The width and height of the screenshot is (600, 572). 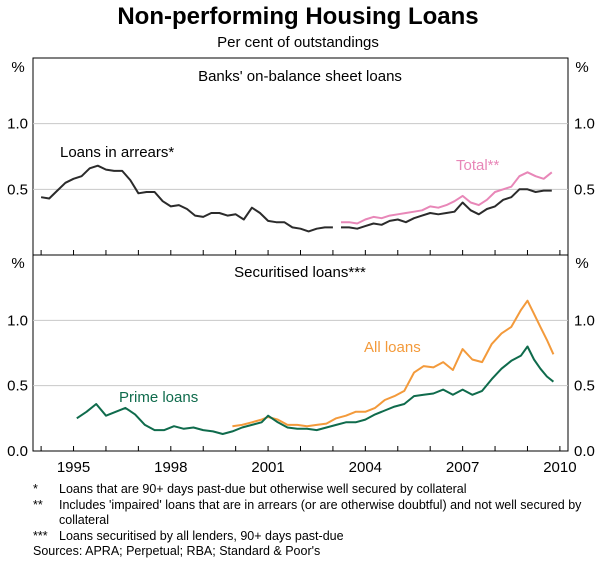 What do you see at coordinates (117, 152) in the screenshot?
I see `loans-in-arrears-label: Loans in arrears*` at bounding box center [117, 152].